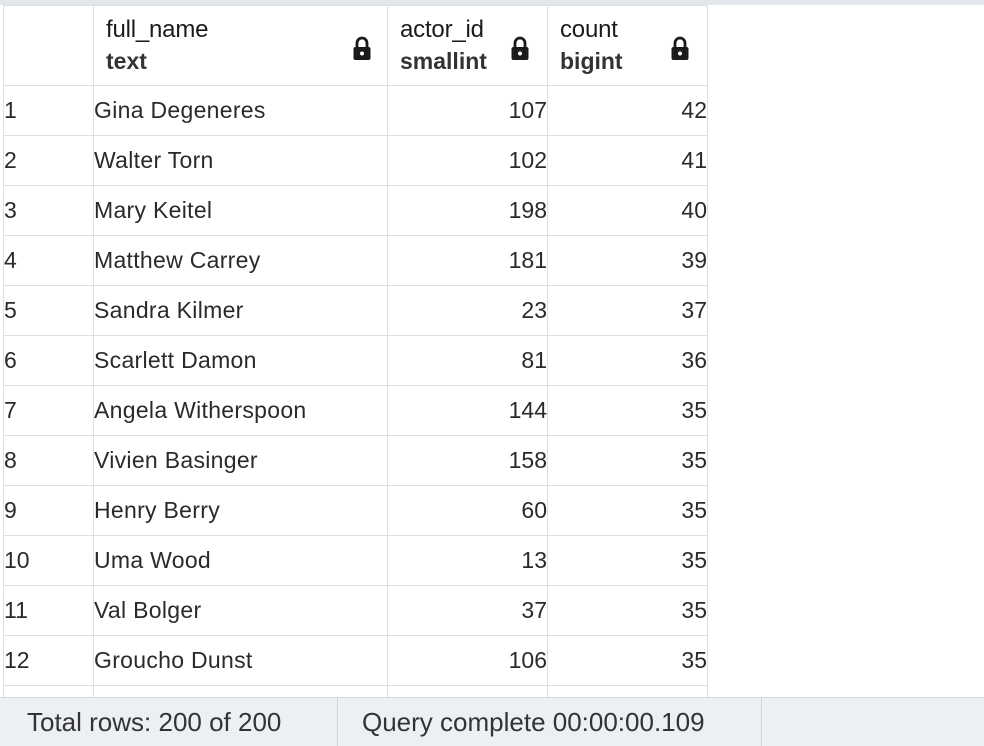  What do you see at coordinates (467, 160) in the screenshot?
I see `cell-actor-id: 102` at bounding box center [467, 160].